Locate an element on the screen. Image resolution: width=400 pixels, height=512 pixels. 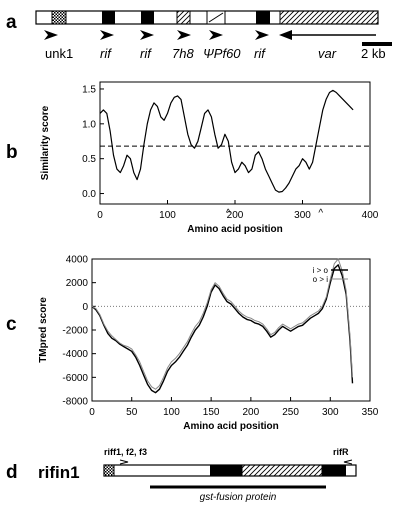
exon-7h8 is located at coordinates (183, 17).